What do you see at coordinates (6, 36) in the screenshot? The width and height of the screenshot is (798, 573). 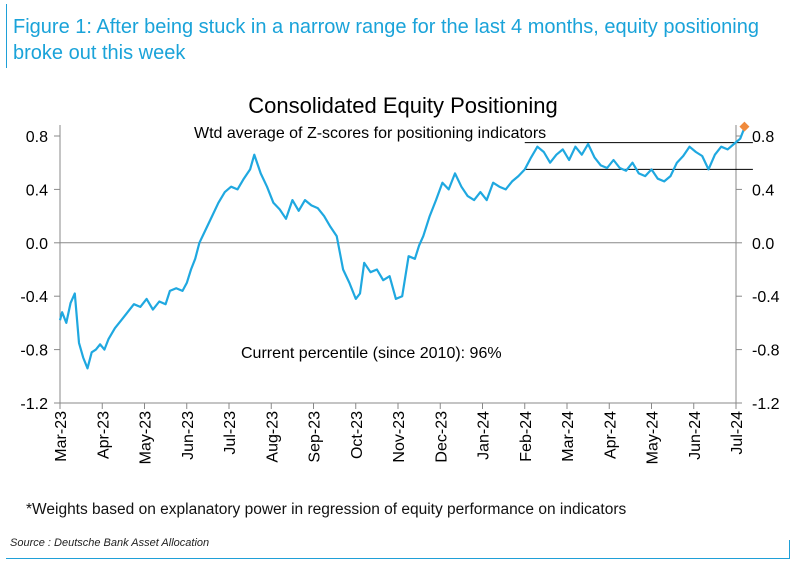 I see `frame-accent-line` at bounding box center [6, 36].